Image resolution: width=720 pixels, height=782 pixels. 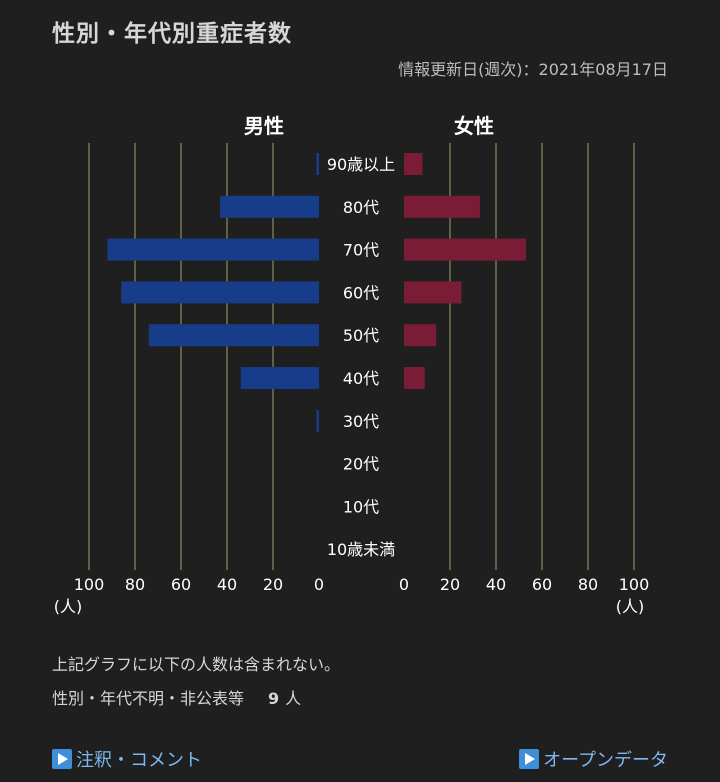 I want to click on category-label: 10歳未満, so click(x=361, y=549).